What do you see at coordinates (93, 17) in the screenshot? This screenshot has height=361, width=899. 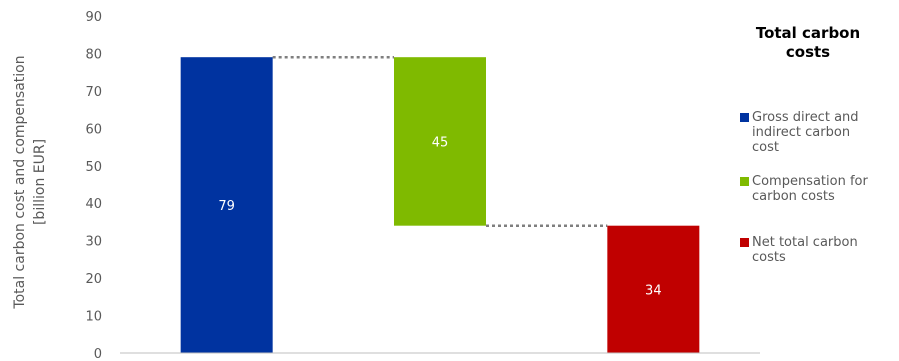 I see `y-tick-label: 90` at bounding box center [93, 17].